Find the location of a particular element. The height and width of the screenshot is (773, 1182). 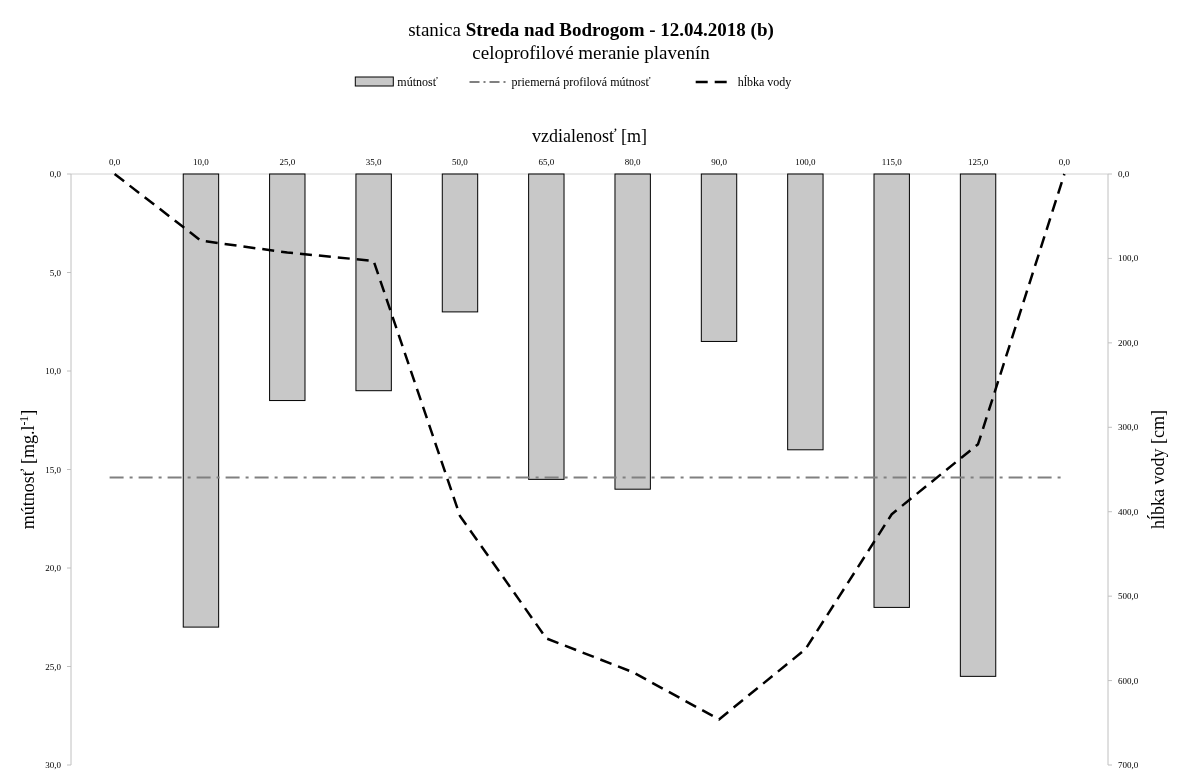

y-tick-label: 20,0 is located at coordinates (53, 568).